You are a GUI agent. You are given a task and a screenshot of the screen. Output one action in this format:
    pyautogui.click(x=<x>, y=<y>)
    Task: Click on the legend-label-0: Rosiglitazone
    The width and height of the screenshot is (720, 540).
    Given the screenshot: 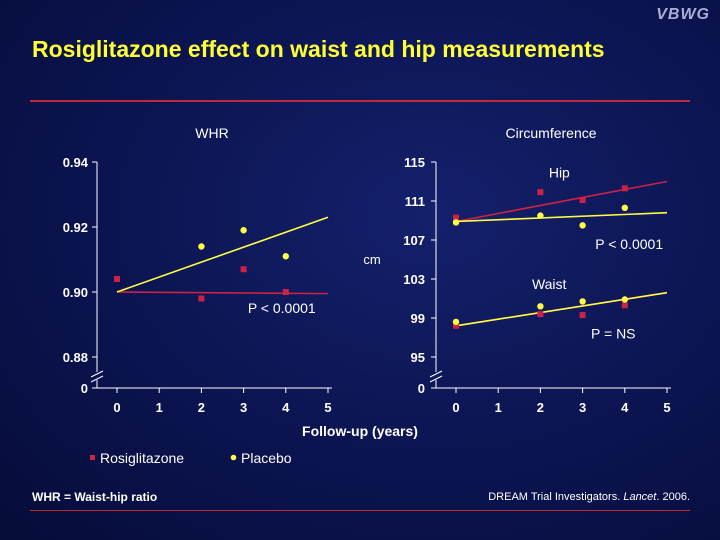 What is the action you would take?
    pyautogui.click(x=142, y=458)
    